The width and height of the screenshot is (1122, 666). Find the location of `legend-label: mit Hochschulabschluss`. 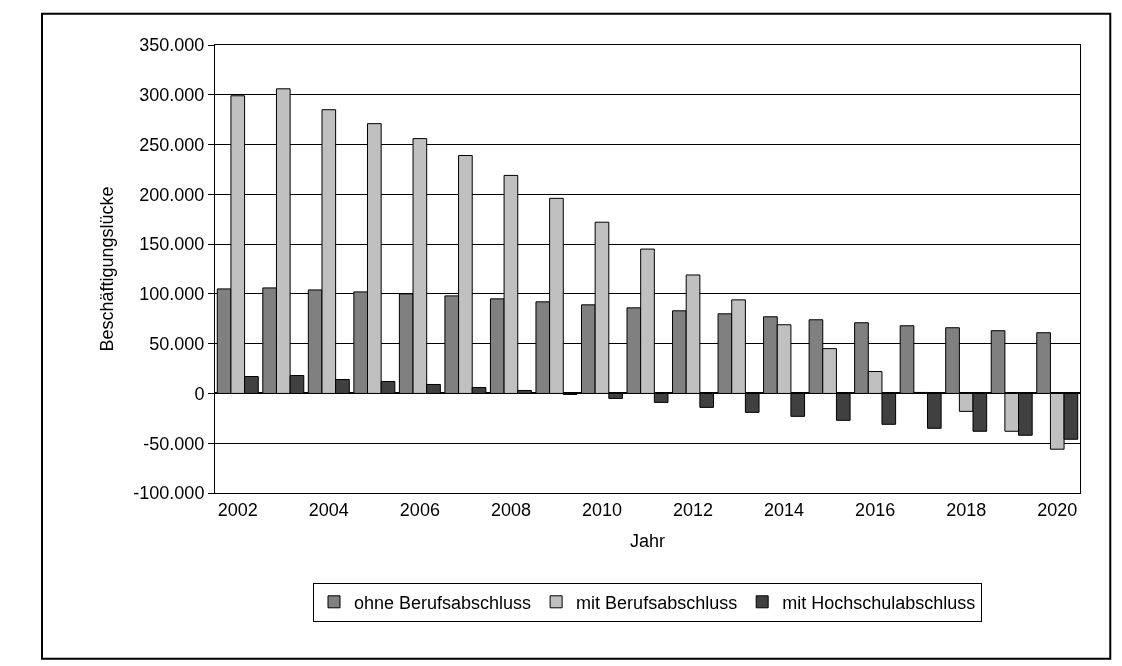

legend-label: mit Hochschulabschluss is located at coordinates (879, 602).